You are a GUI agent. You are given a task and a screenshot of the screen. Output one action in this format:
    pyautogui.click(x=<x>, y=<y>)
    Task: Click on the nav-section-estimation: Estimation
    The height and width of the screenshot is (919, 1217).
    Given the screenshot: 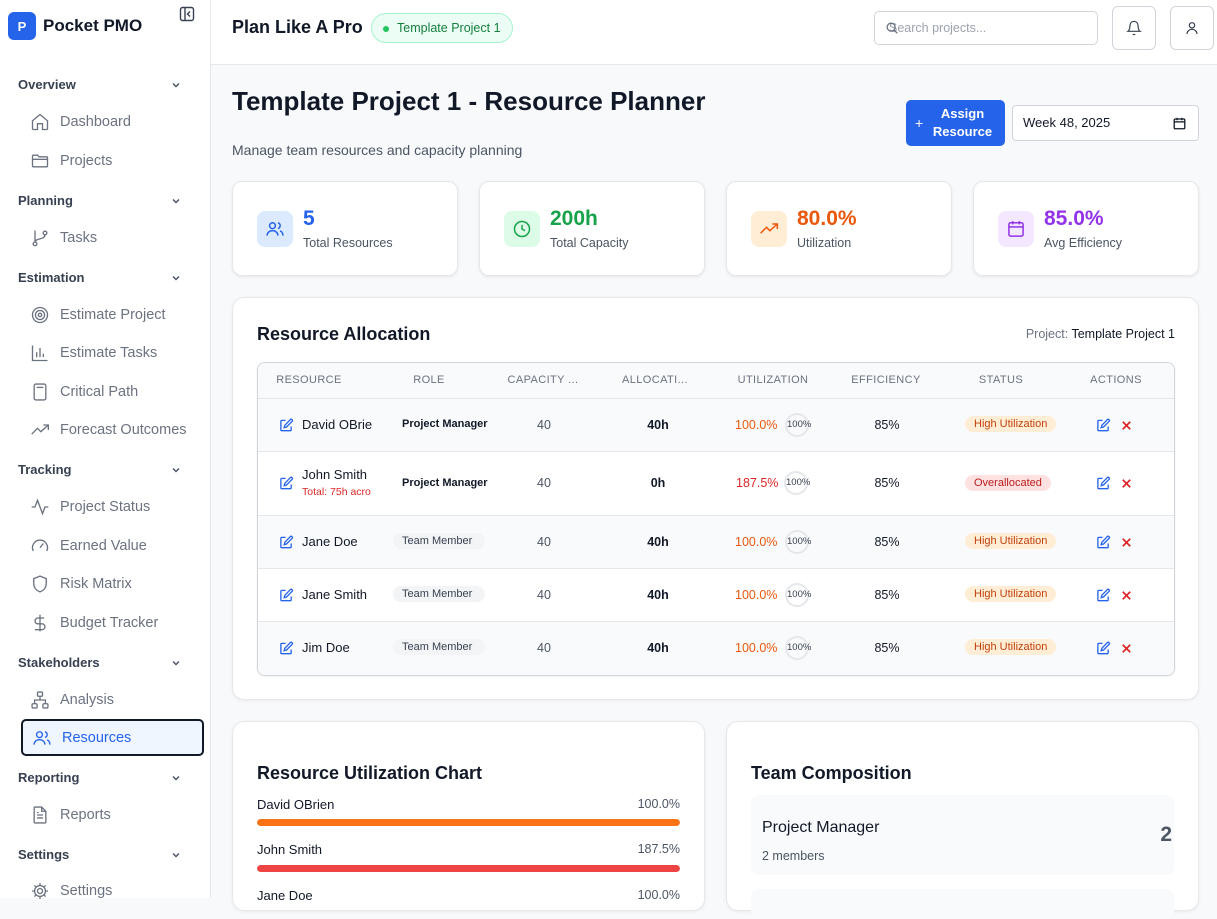 What is the action you would take?
    pyautogui.click(x=100, y=277)
    